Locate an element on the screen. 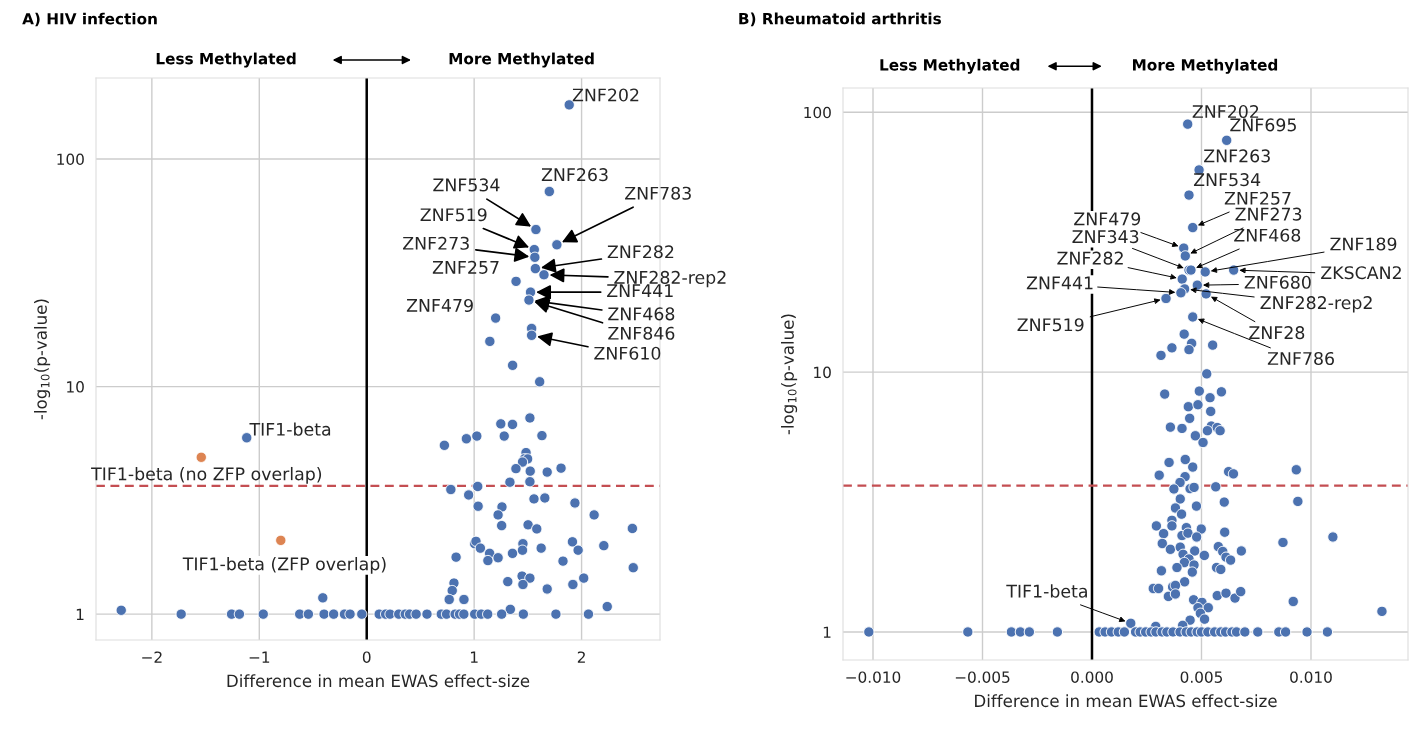  annotation: ZNF786 is located at coordinates (1300, 358).